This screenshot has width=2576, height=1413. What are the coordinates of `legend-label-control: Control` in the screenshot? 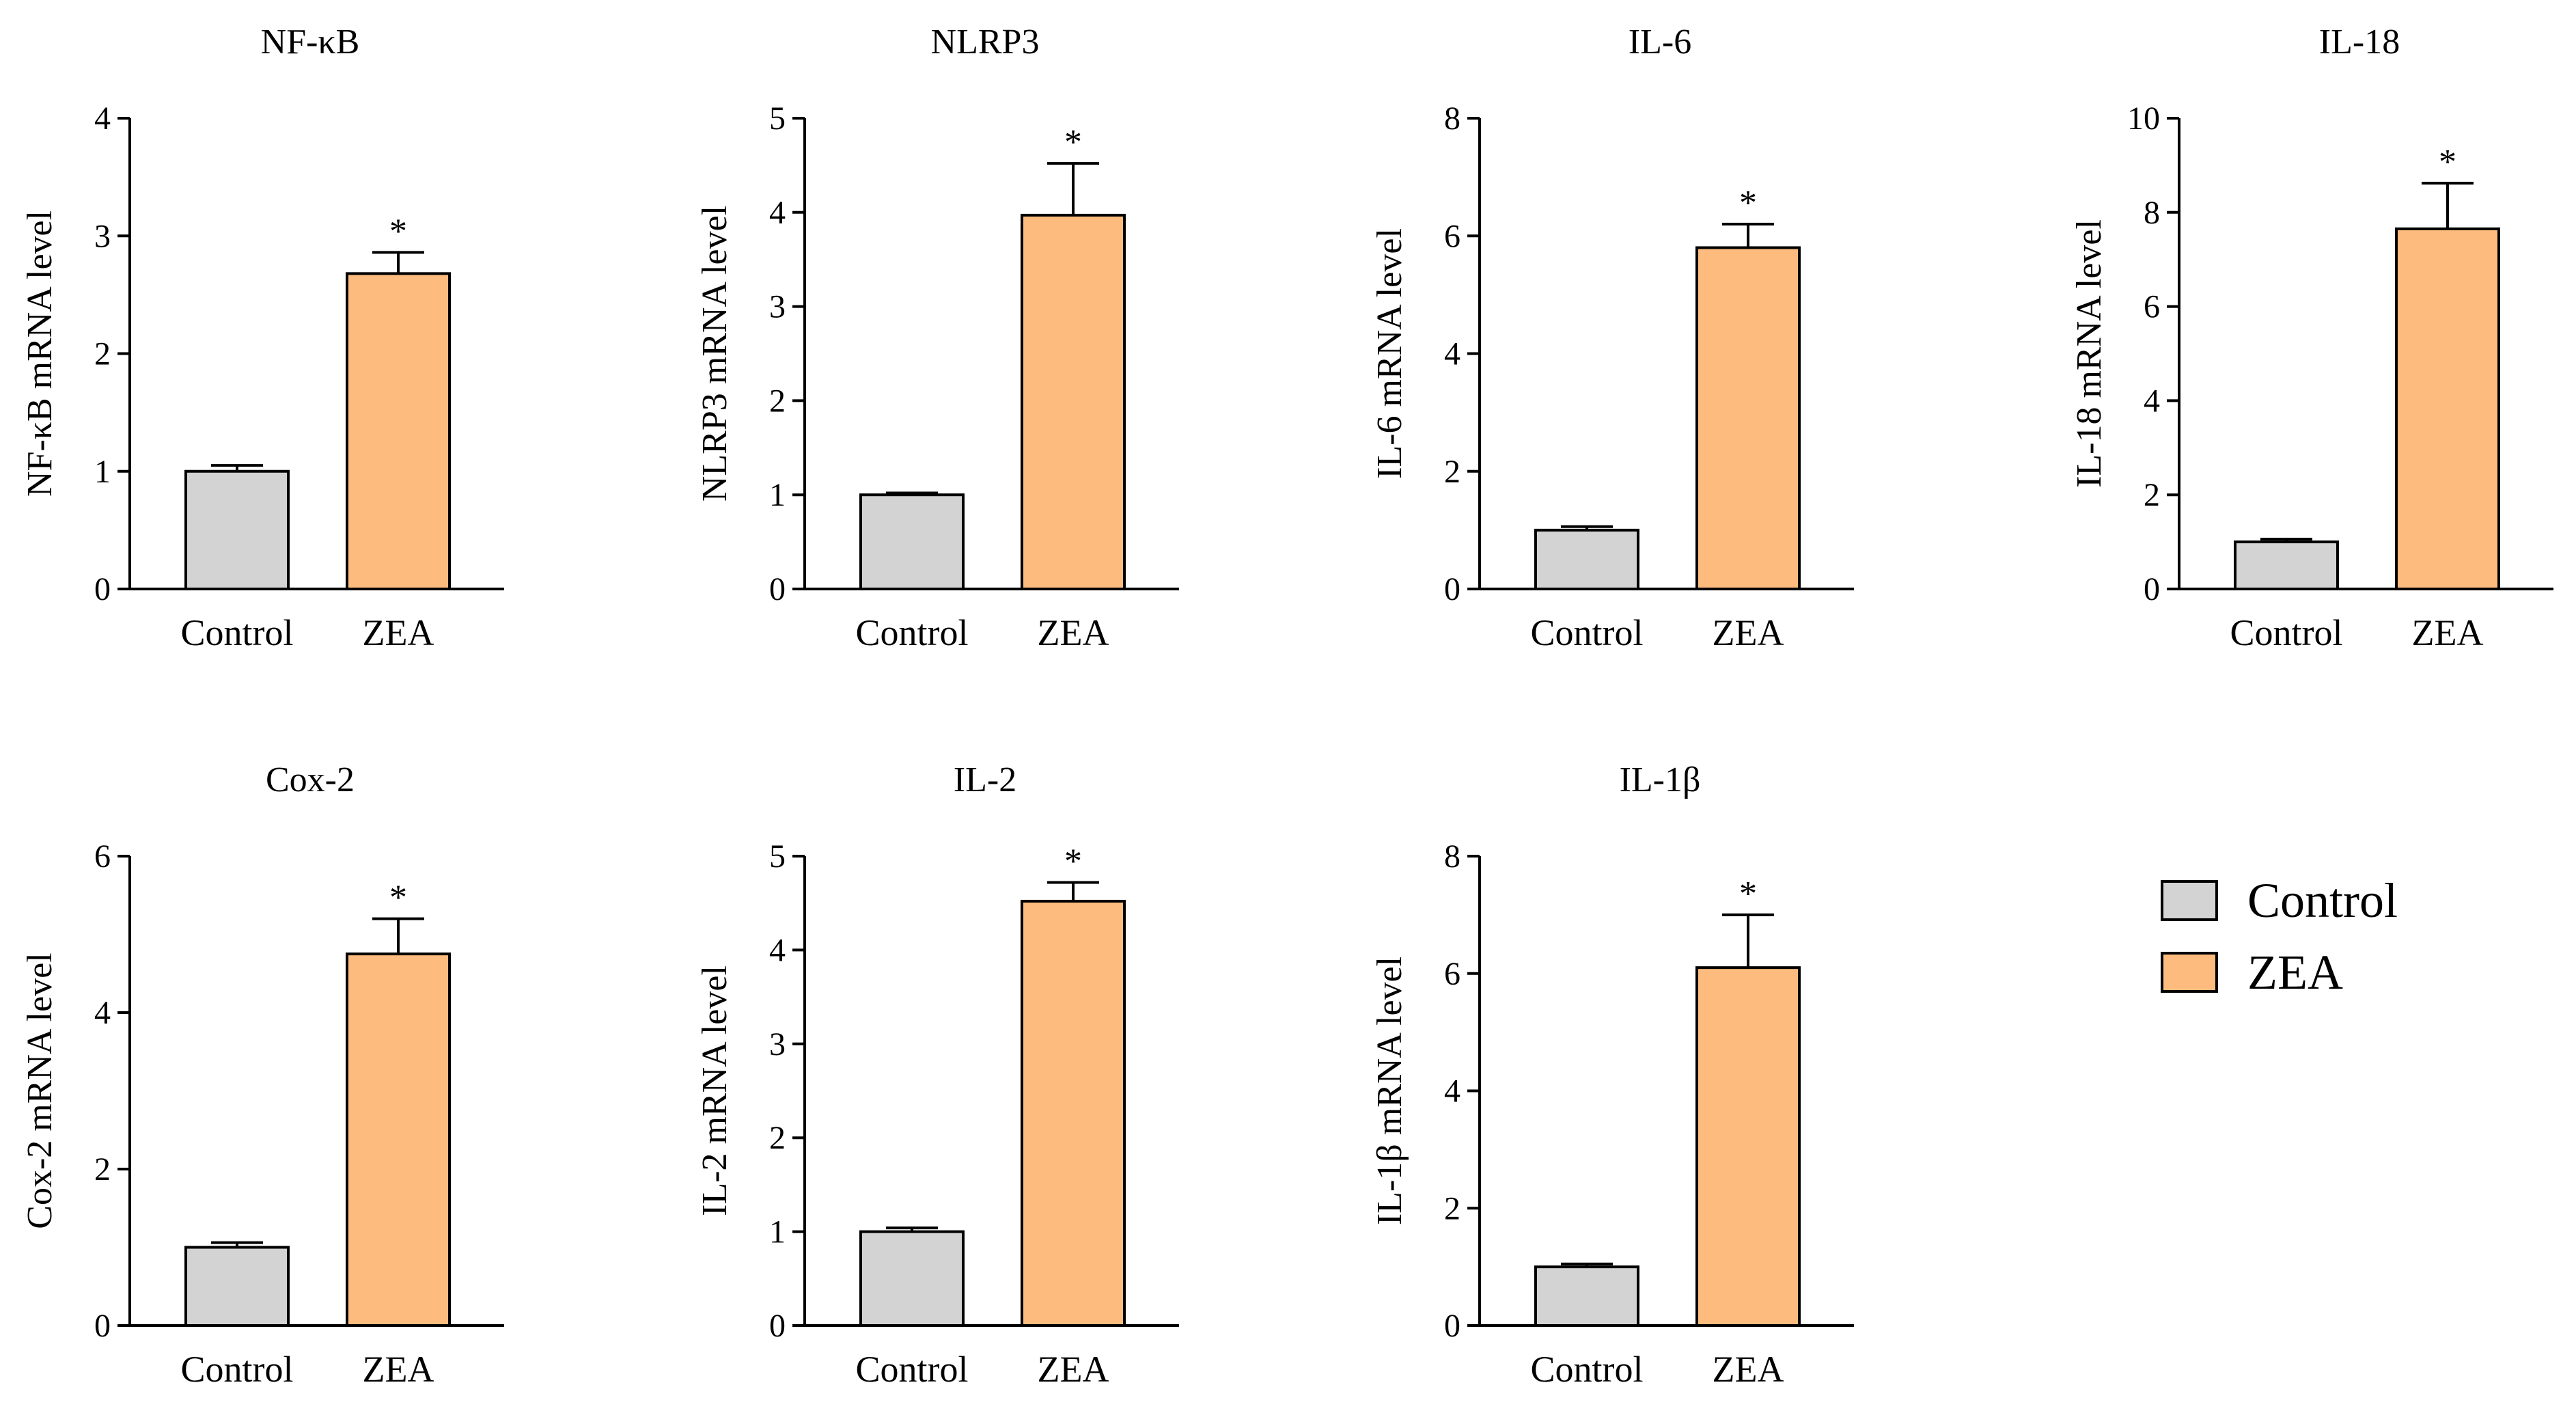 It's located at (2322, 900).